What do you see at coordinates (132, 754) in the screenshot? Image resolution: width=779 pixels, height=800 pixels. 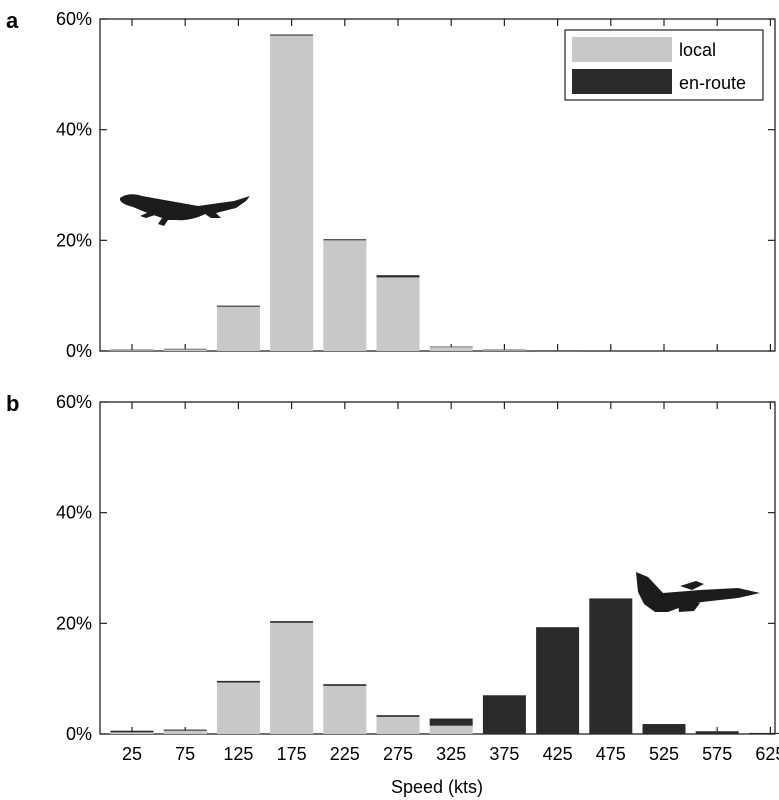 I see `panel-b-x-tick-label: 25` at bounding box center [132, 754].